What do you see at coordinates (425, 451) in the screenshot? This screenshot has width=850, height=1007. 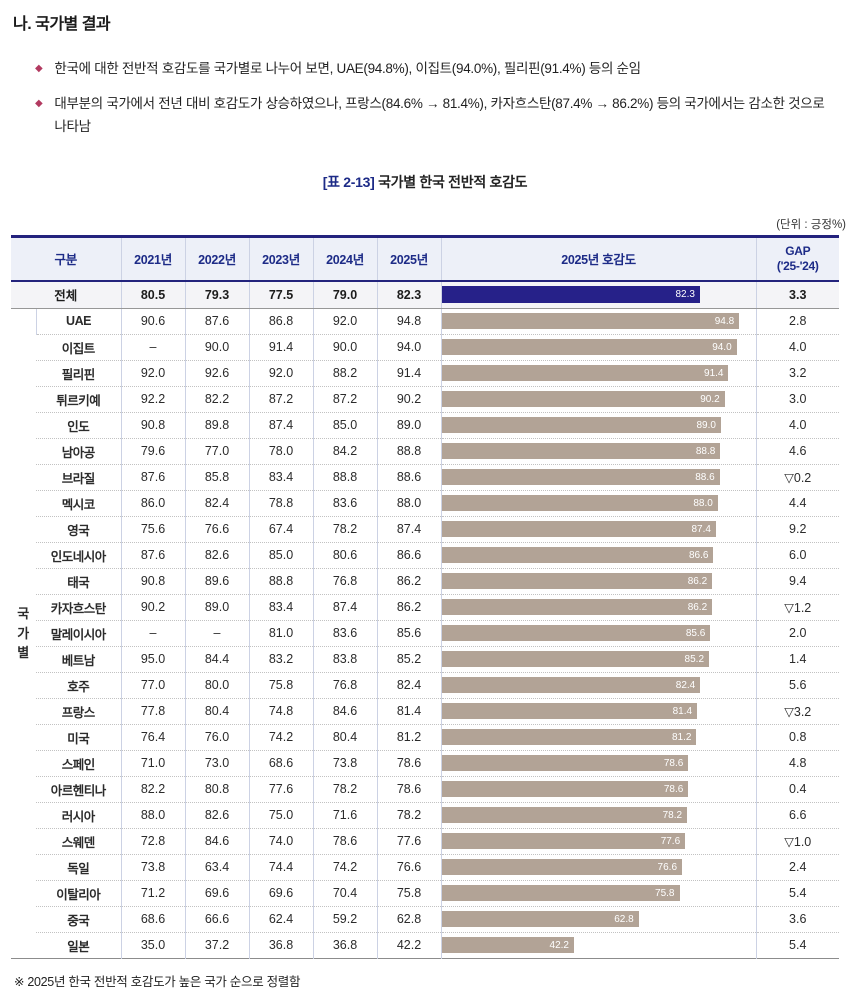 I see `country-row: 남아공 79.6 77.0 78.0 84.2 88.8 88.8 4.6` at bounding box center [425, 451].